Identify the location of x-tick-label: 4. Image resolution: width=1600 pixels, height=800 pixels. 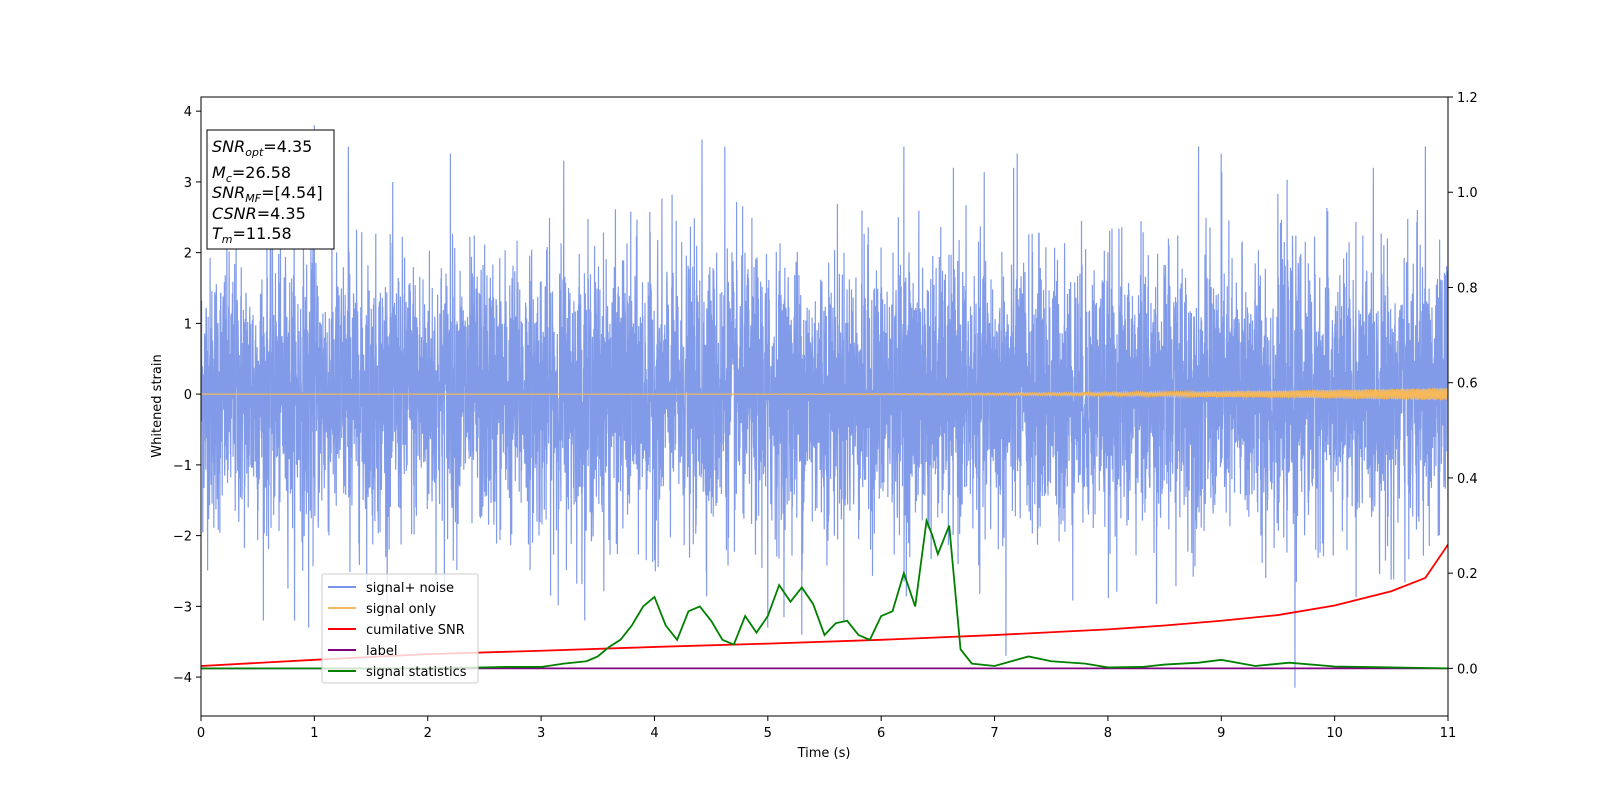
(654, 733).